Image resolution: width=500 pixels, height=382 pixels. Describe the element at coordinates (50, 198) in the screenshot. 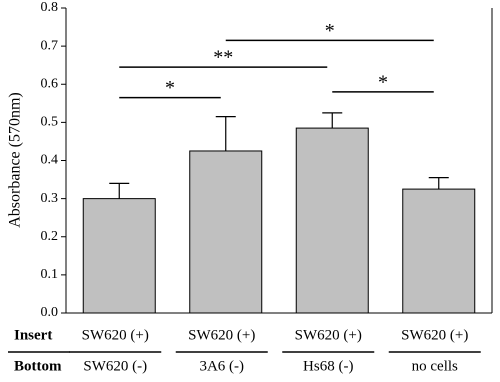

I see `y-tick-label: 0.3` at that location.